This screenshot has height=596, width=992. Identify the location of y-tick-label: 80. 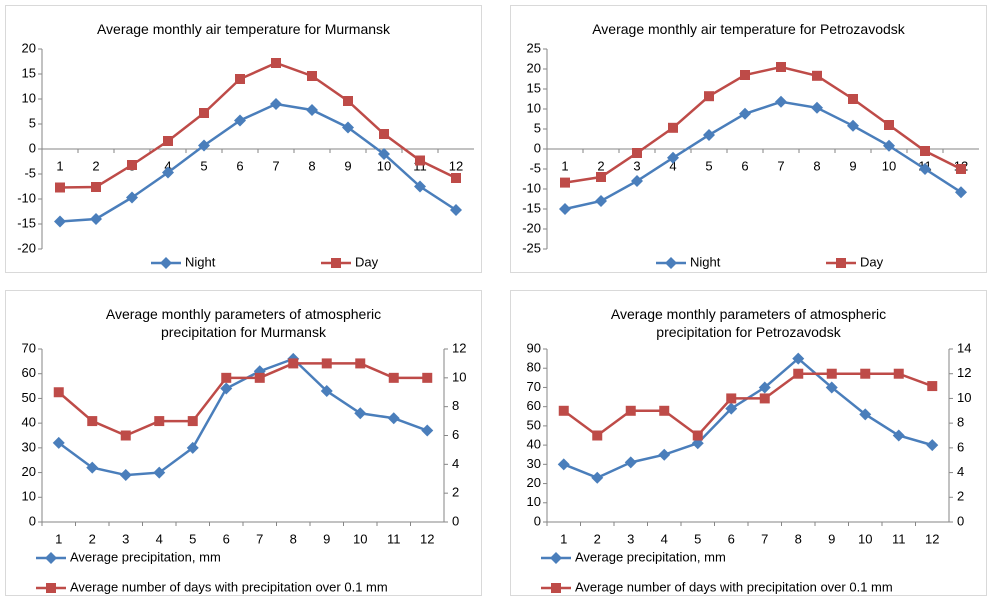
(534, 367).